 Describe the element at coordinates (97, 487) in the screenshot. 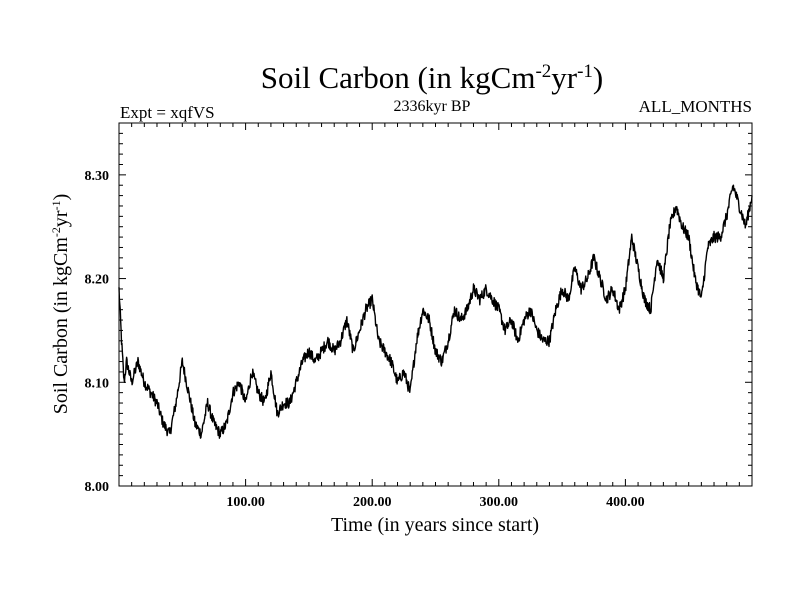

I see `y-tick-label: 8.00` at that location.